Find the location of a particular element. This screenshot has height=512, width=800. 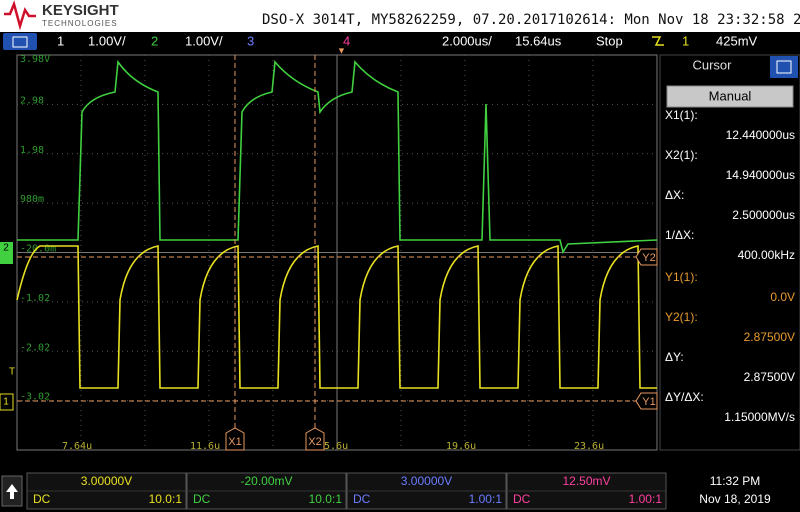

readout-label: ΔY/ΔX: is located at coordinates (684, 397).